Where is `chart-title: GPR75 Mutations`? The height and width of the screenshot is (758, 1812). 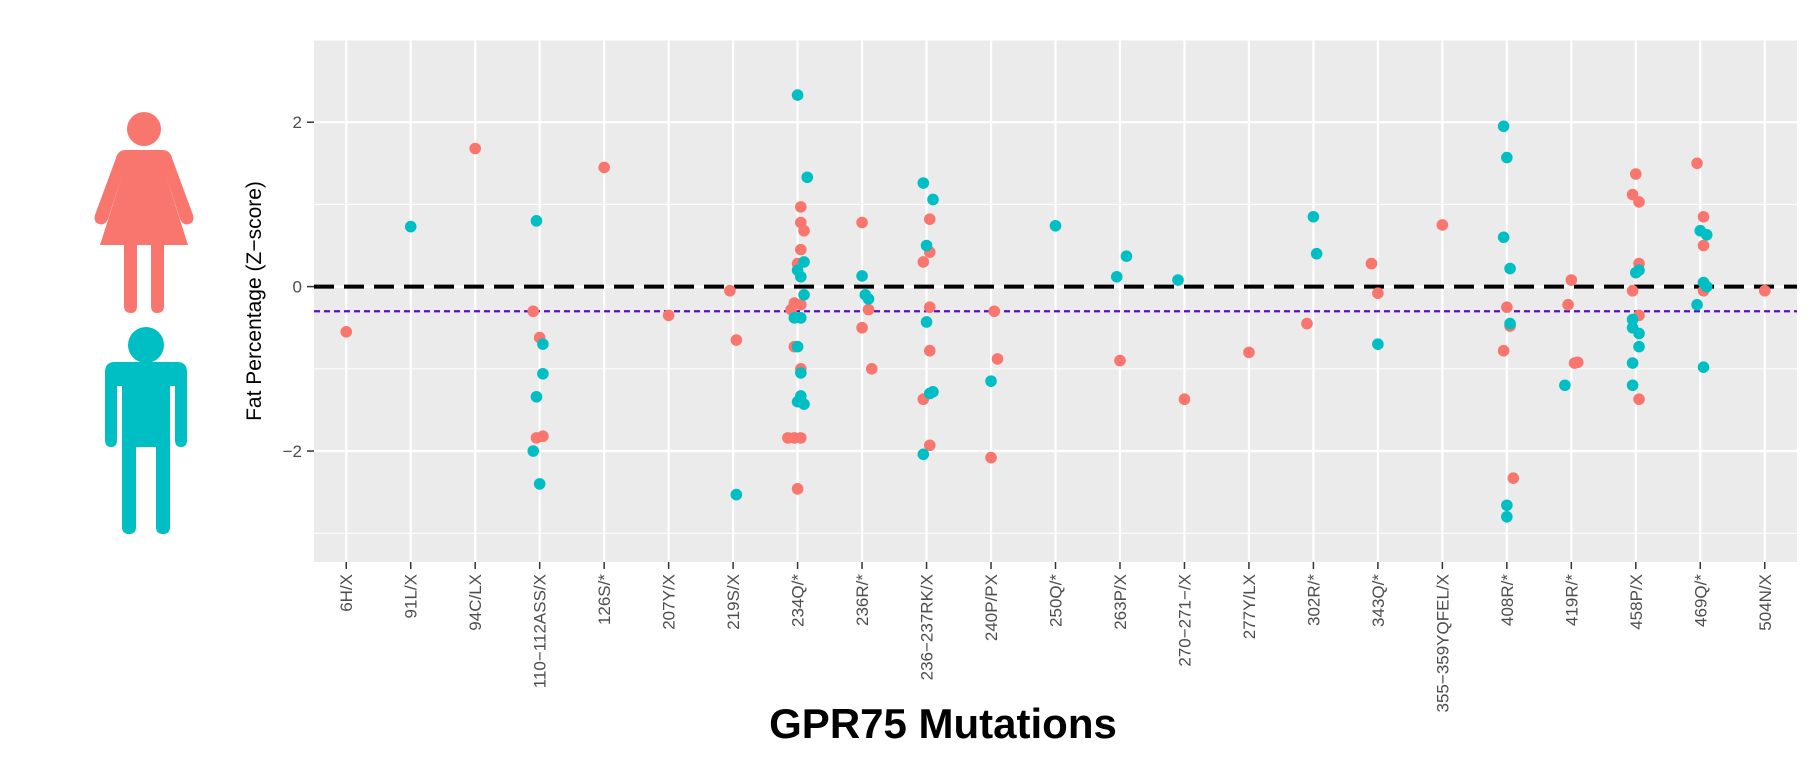
chart-title: GPR75 Mutations is located at coordinates (943, 723).